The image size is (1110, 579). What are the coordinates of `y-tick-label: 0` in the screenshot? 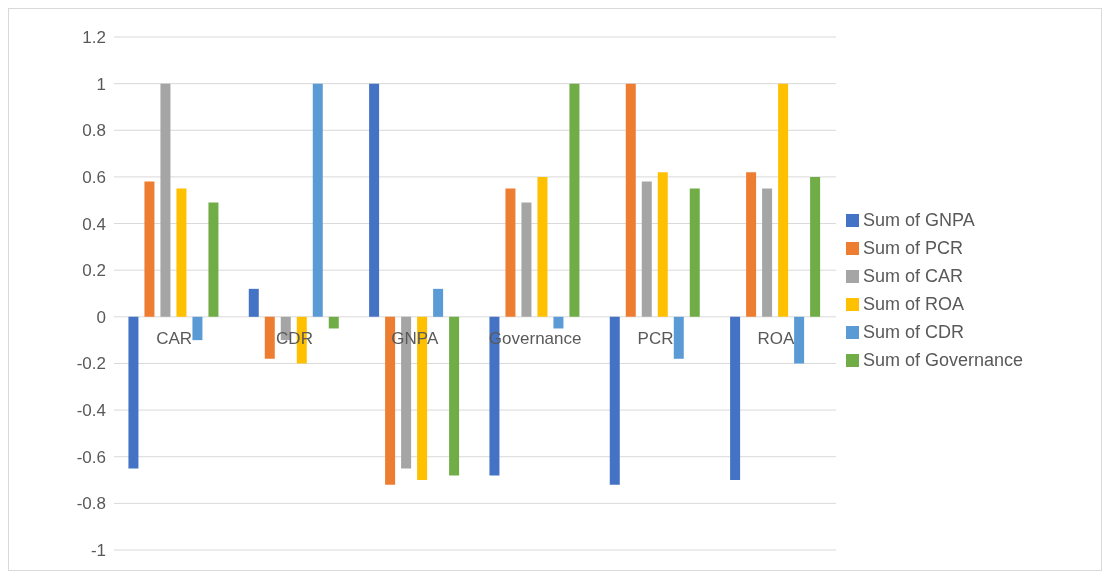 It's located at (101, 317).